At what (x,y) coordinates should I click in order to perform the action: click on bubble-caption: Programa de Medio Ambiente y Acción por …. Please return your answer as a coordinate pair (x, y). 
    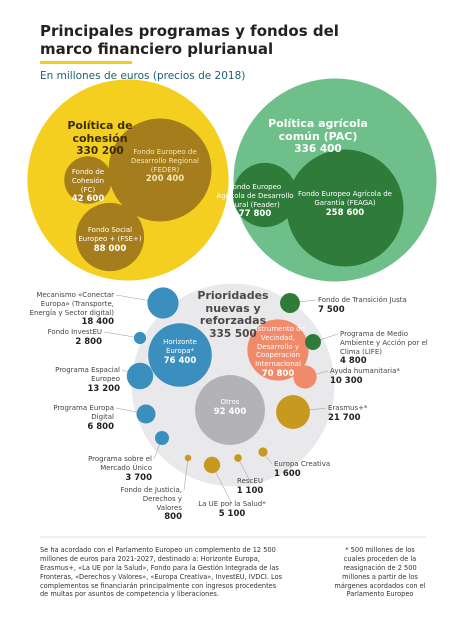
    Looking at the image, I should click on (389, 348).